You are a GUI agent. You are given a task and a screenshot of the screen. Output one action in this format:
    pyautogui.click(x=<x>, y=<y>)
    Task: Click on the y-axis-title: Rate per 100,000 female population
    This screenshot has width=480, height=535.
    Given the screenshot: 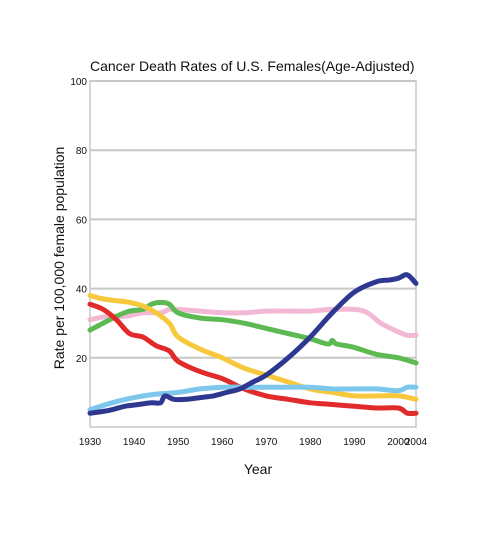 What is the action you would take?
    pyautogui.click(x=59, y=258)
    